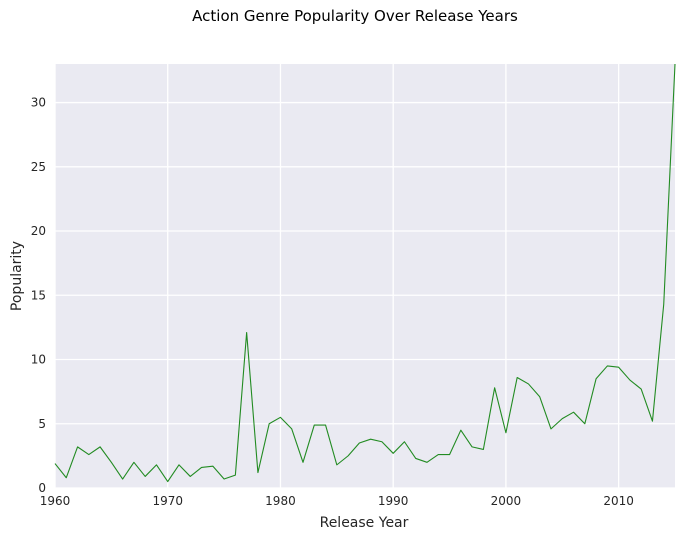  What do you see at coordinates (364, 523) in the screenshot?
I see `x-axis-label: Release Year` at bounding box center [364, 523].